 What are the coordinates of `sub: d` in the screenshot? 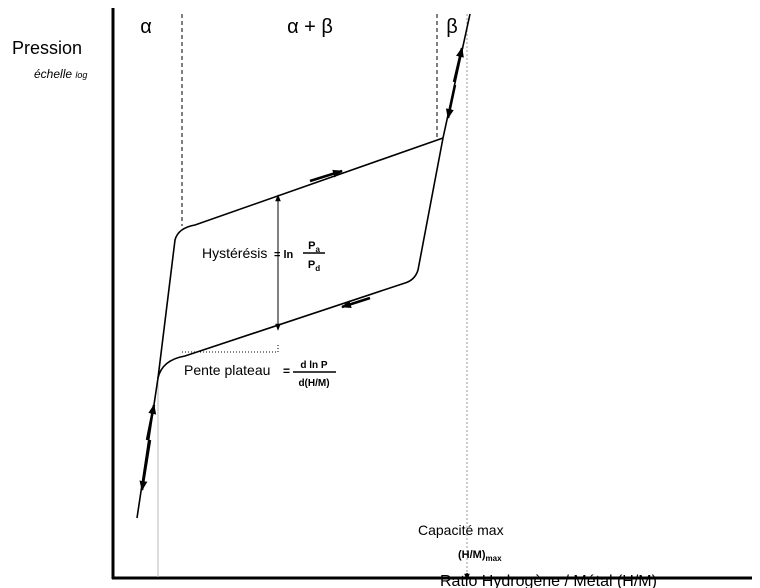 It's located at (317, 268).